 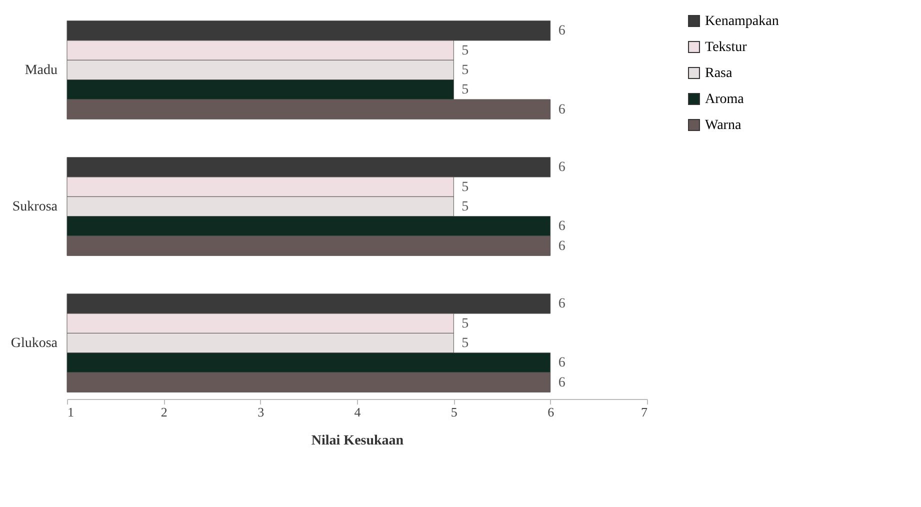 I want to click on x-axis-title: Nilai Kesukaan, so click(x=357, y=441).